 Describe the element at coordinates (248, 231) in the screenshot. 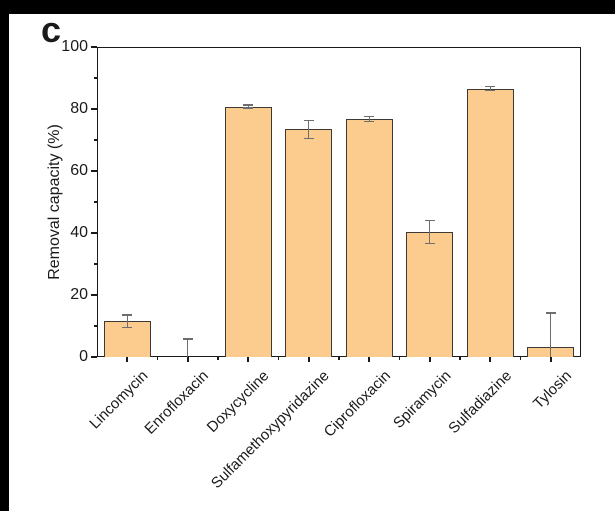

I see `bar-doxycycline` at that location.